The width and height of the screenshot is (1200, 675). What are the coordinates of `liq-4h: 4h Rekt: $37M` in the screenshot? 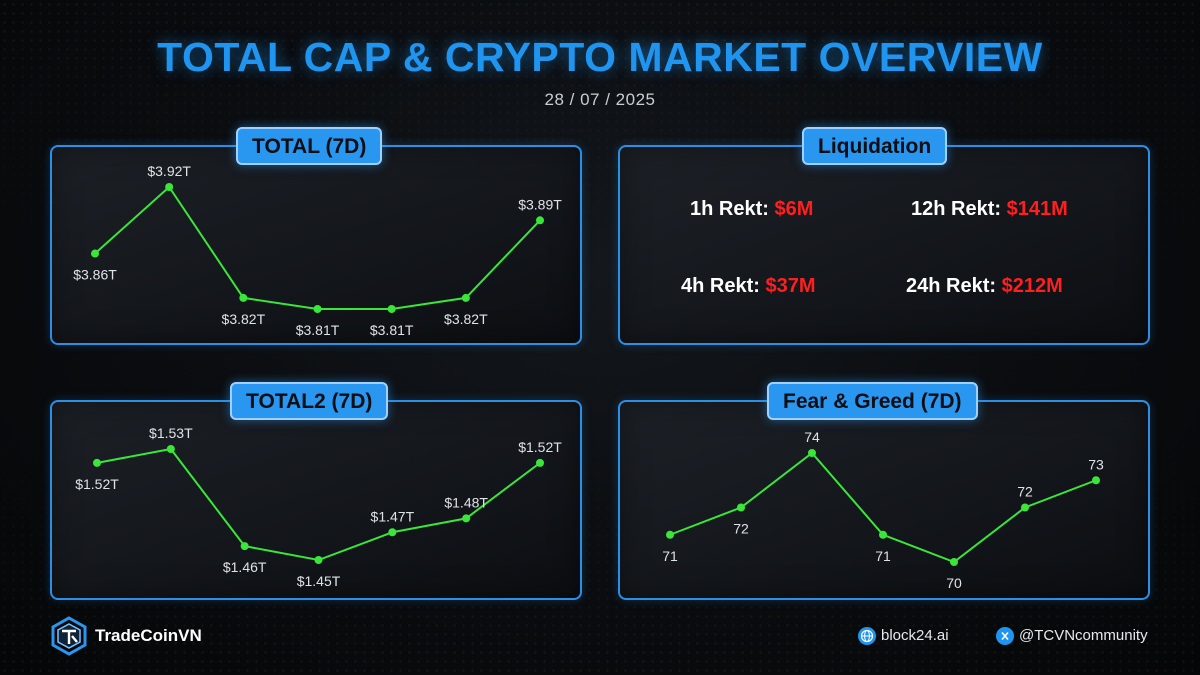 It's located at (748, 286).